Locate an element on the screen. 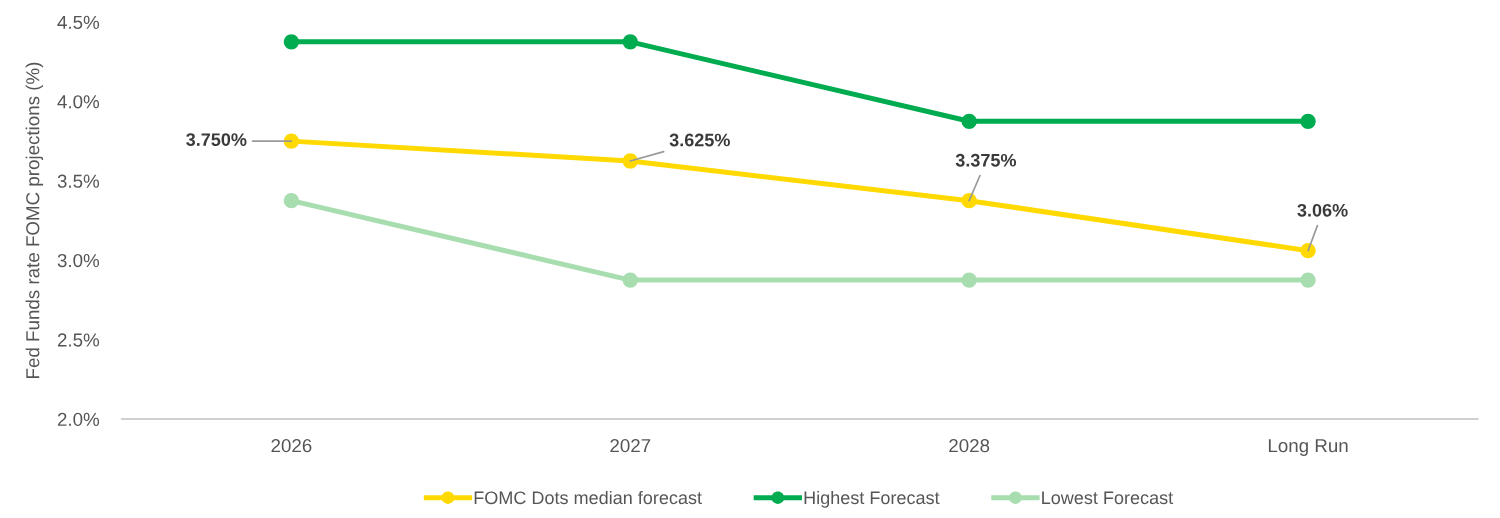 The width and height of the screenshot is (1500, 518). y-axis-title: Fed Funds rate FOMC projections (%) is located at coordinates (34, 220).